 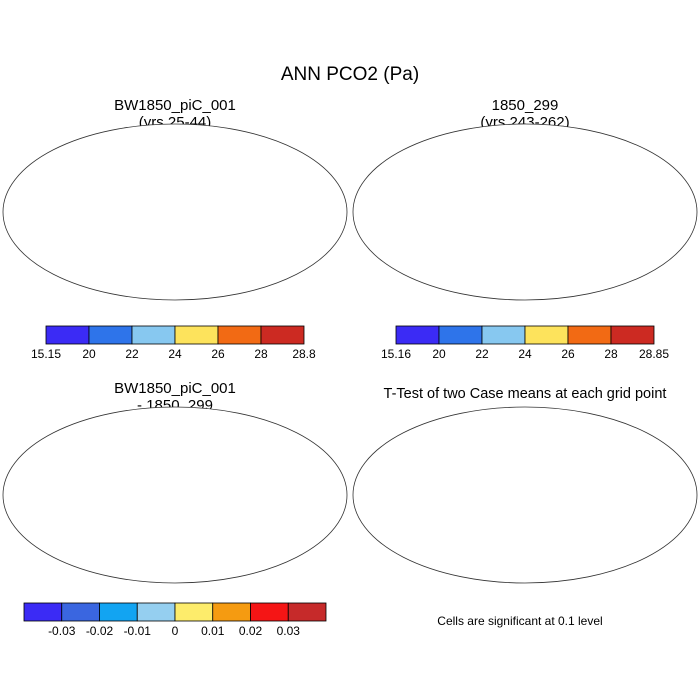 I want to click on colorbar-1-label-7: 28.8, so click(x=304, y=354).